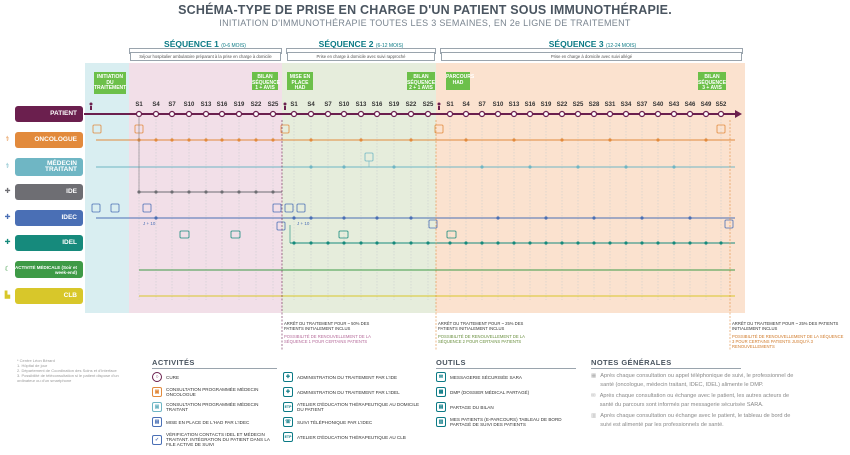 Image resolution: width=850 pixels, height=455 pixels. Describe the element at coordinates (642, 105) in the screenshot. I see `week-label: S37` at that location.